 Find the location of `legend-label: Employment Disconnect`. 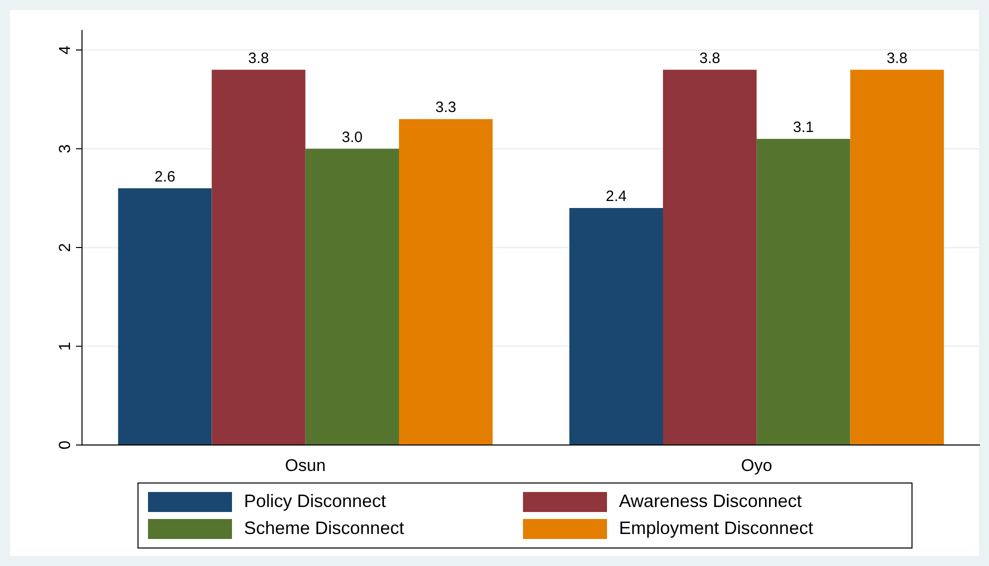

legend-label: Employment Disconnect is located at coordinates (716, 528).